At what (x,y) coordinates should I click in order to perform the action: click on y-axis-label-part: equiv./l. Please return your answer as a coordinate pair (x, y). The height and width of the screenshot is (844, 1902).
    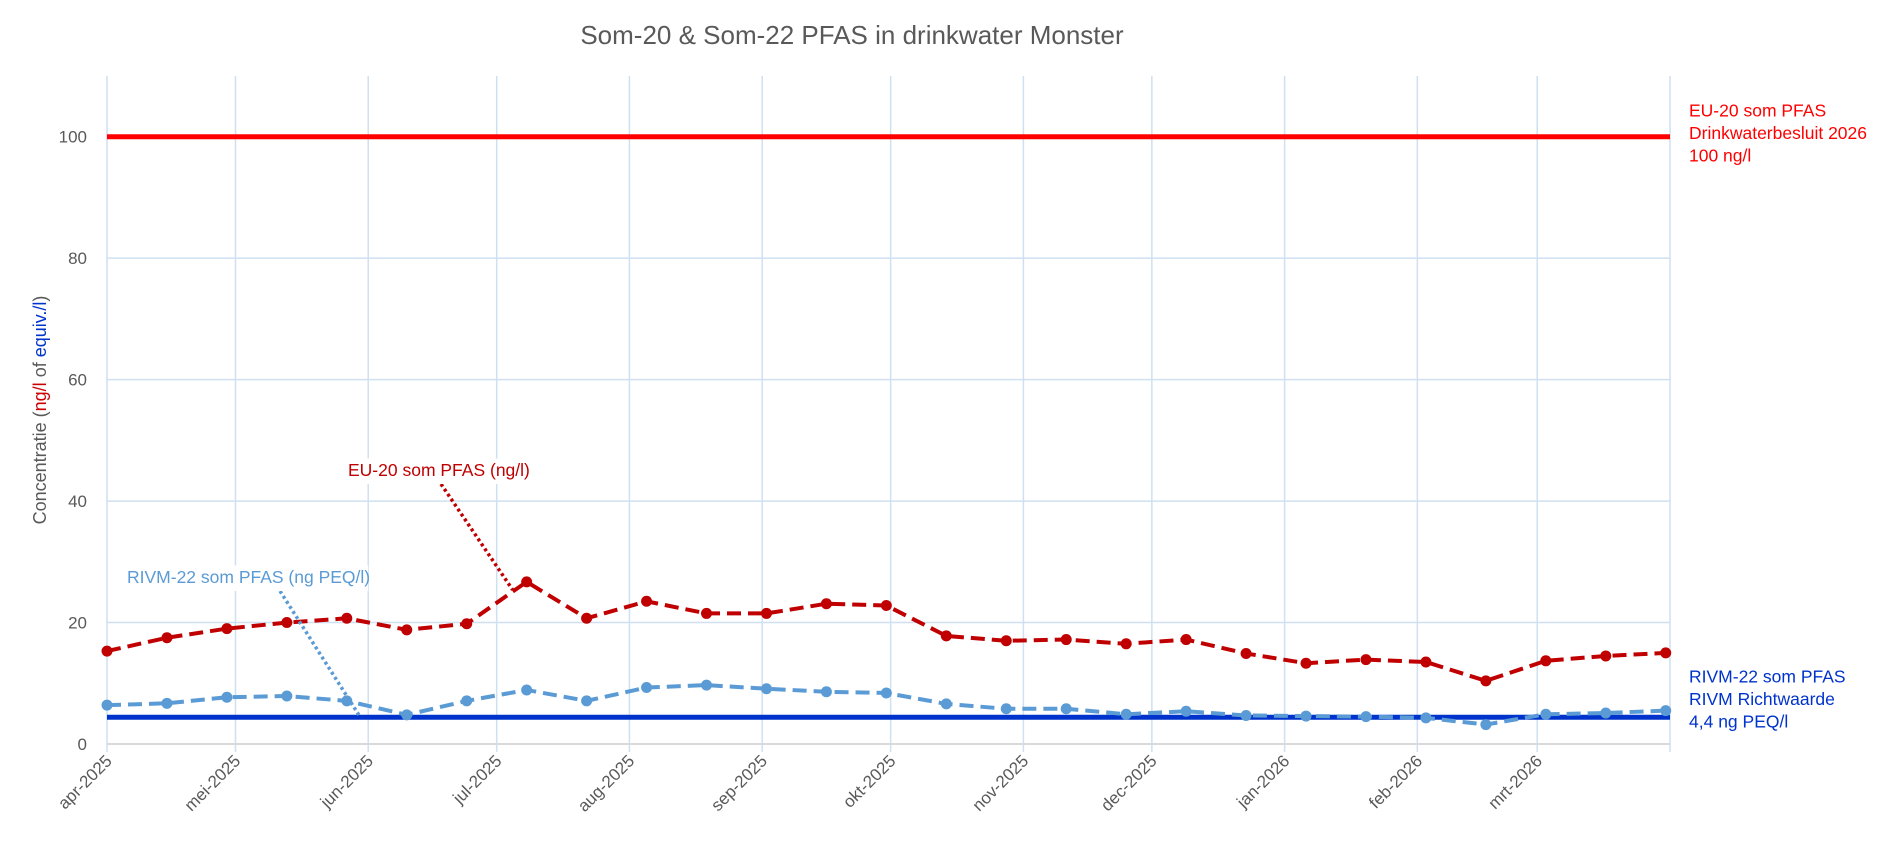
    Looking at the image, I should click on (40, 330).